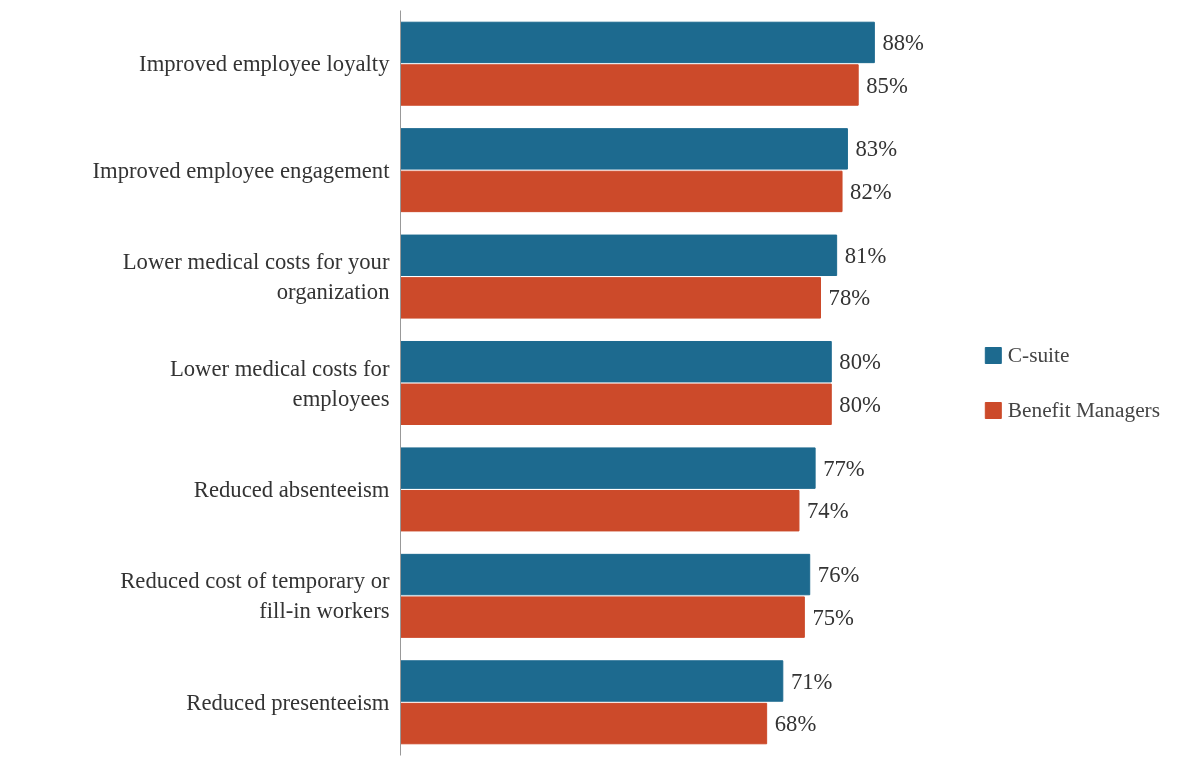 Image resolution: width=1197 pixels, height=764 pixels. What do you see at coordinates (865, 255) in the screenshot?
I see `data-label: 81%` at bounding box center [865, 255].